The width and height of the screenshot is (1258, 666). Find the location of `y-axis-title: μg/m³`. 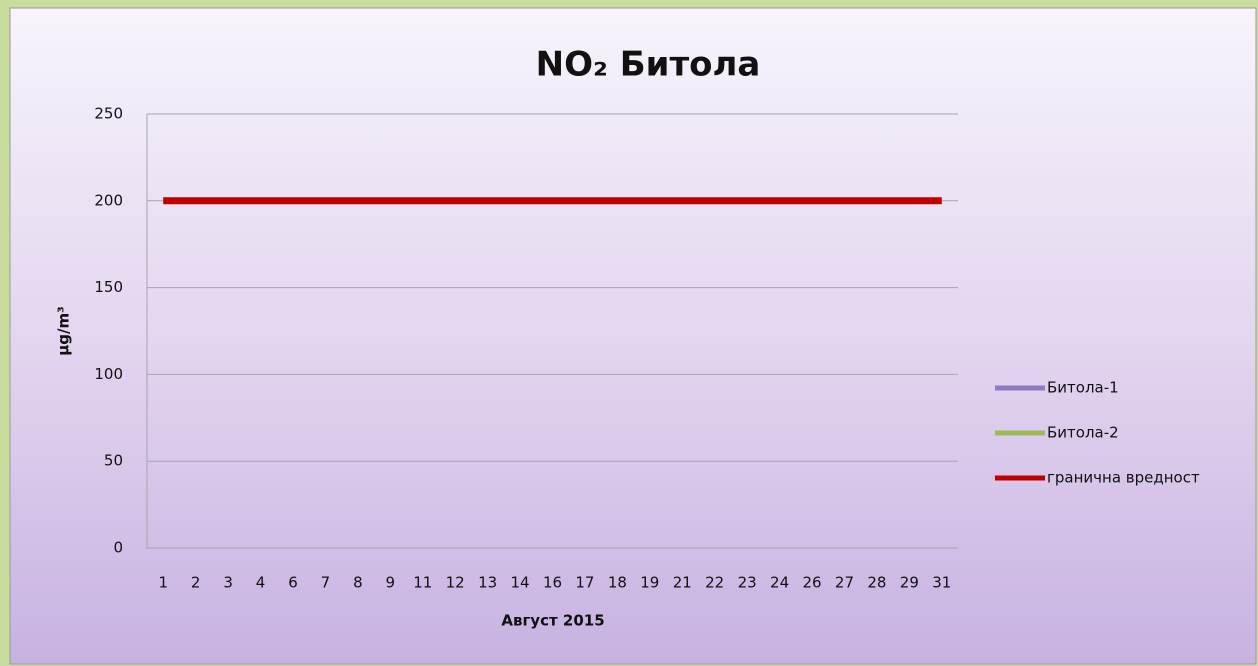

y-axis-title: μg/m³ is located at coordinates (64, 330).